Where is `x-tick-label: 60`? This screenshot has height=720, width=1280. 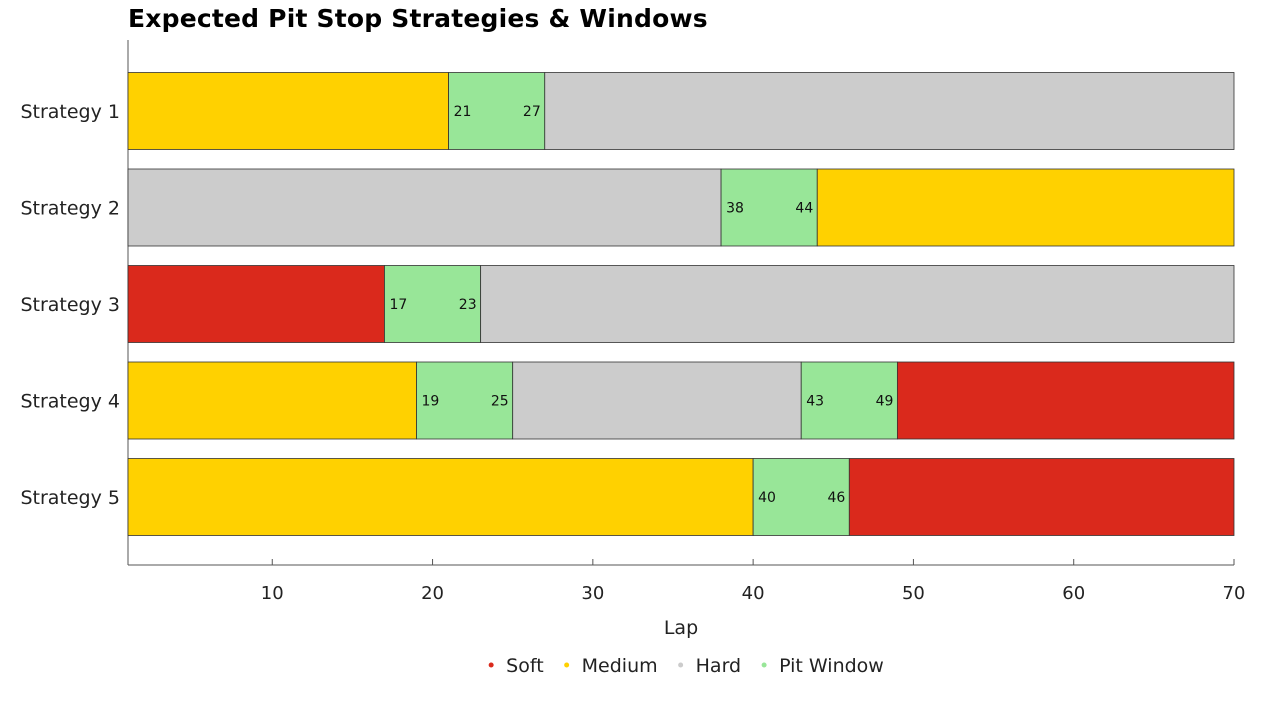 x-tick-label: 60 is located at coordinates (1073, 593).